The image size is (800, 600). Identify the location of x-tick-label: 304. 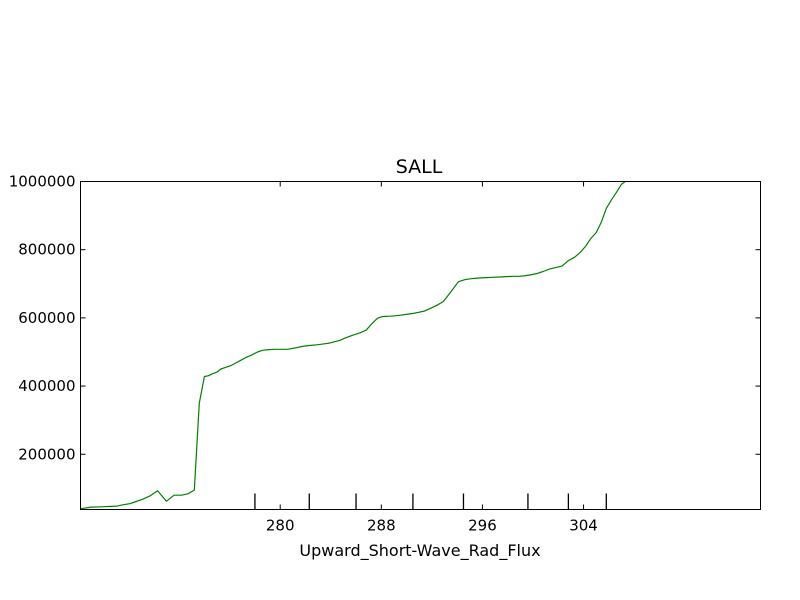
(583, 526).